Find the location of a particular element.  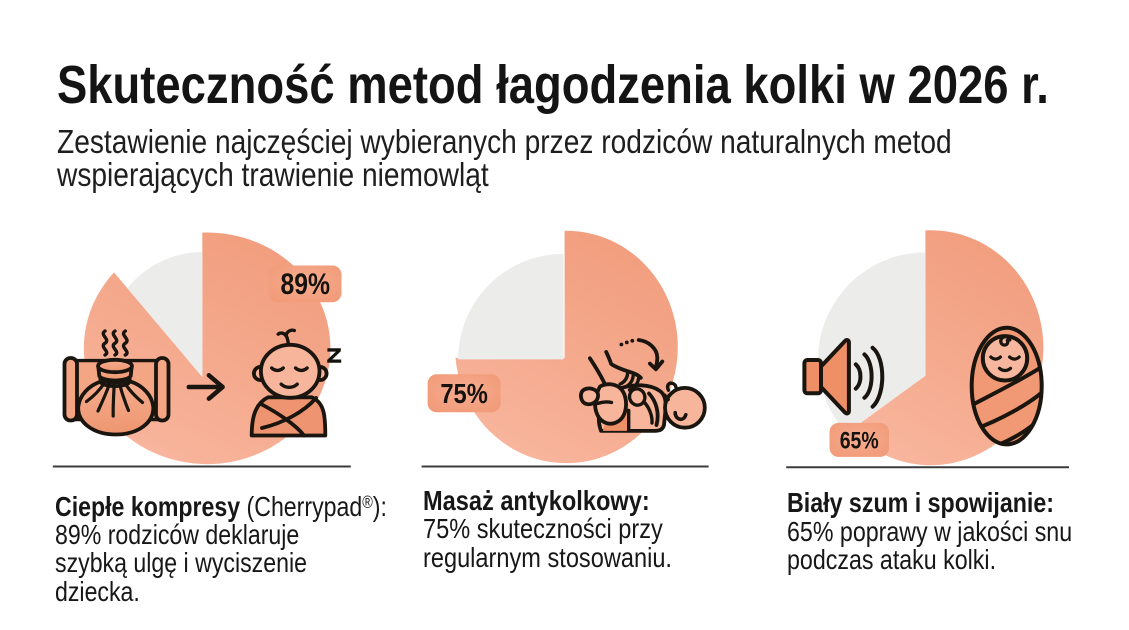

svg-text: 89% is located at coordinates (305, 284).